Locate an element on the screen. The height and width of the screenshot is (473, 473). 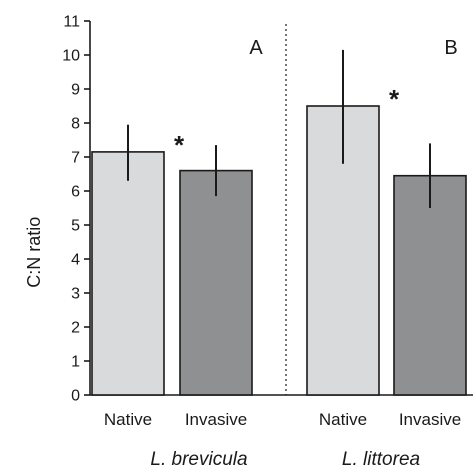
y-tick-label: 8 is located at coordinates (75, 124).